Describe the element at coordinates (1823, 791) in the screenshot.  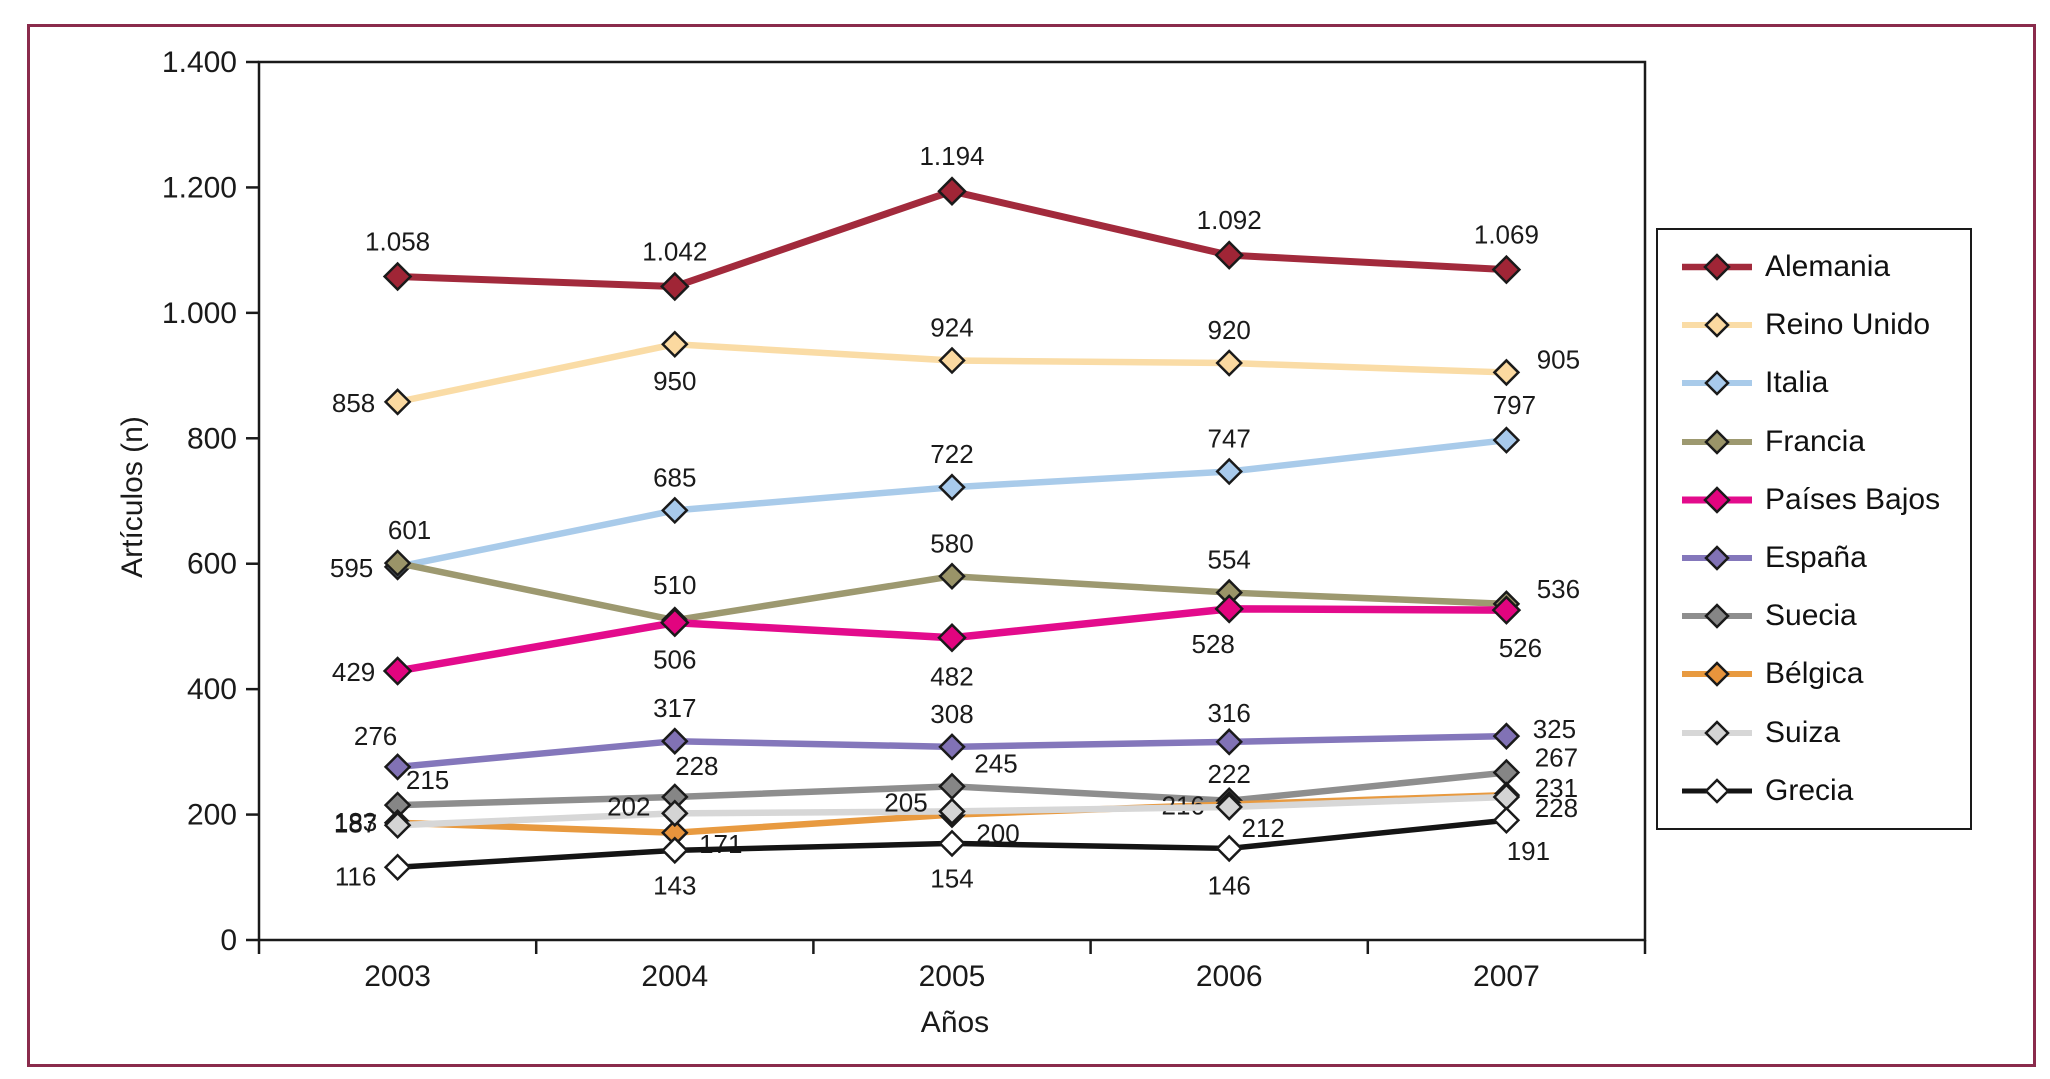
I see `legend-item: Grecia` at that location.